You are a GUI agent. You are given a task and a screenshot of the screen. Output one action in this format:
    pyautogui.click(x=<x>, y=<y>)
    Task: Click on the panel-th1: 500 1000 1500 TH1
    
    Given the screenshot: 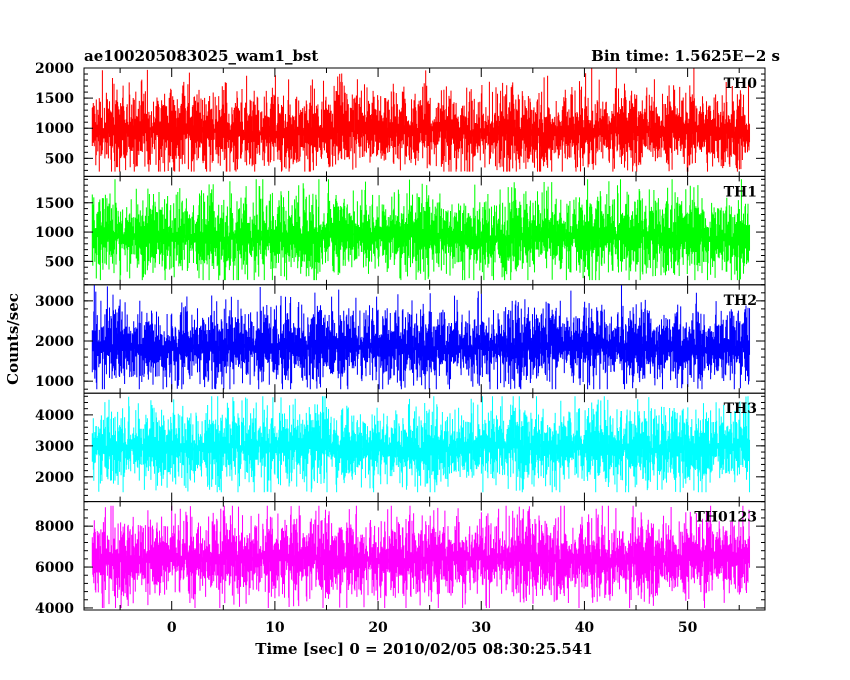 What is the action you would take?
    pyautogui.click(x=400, y=230)
    